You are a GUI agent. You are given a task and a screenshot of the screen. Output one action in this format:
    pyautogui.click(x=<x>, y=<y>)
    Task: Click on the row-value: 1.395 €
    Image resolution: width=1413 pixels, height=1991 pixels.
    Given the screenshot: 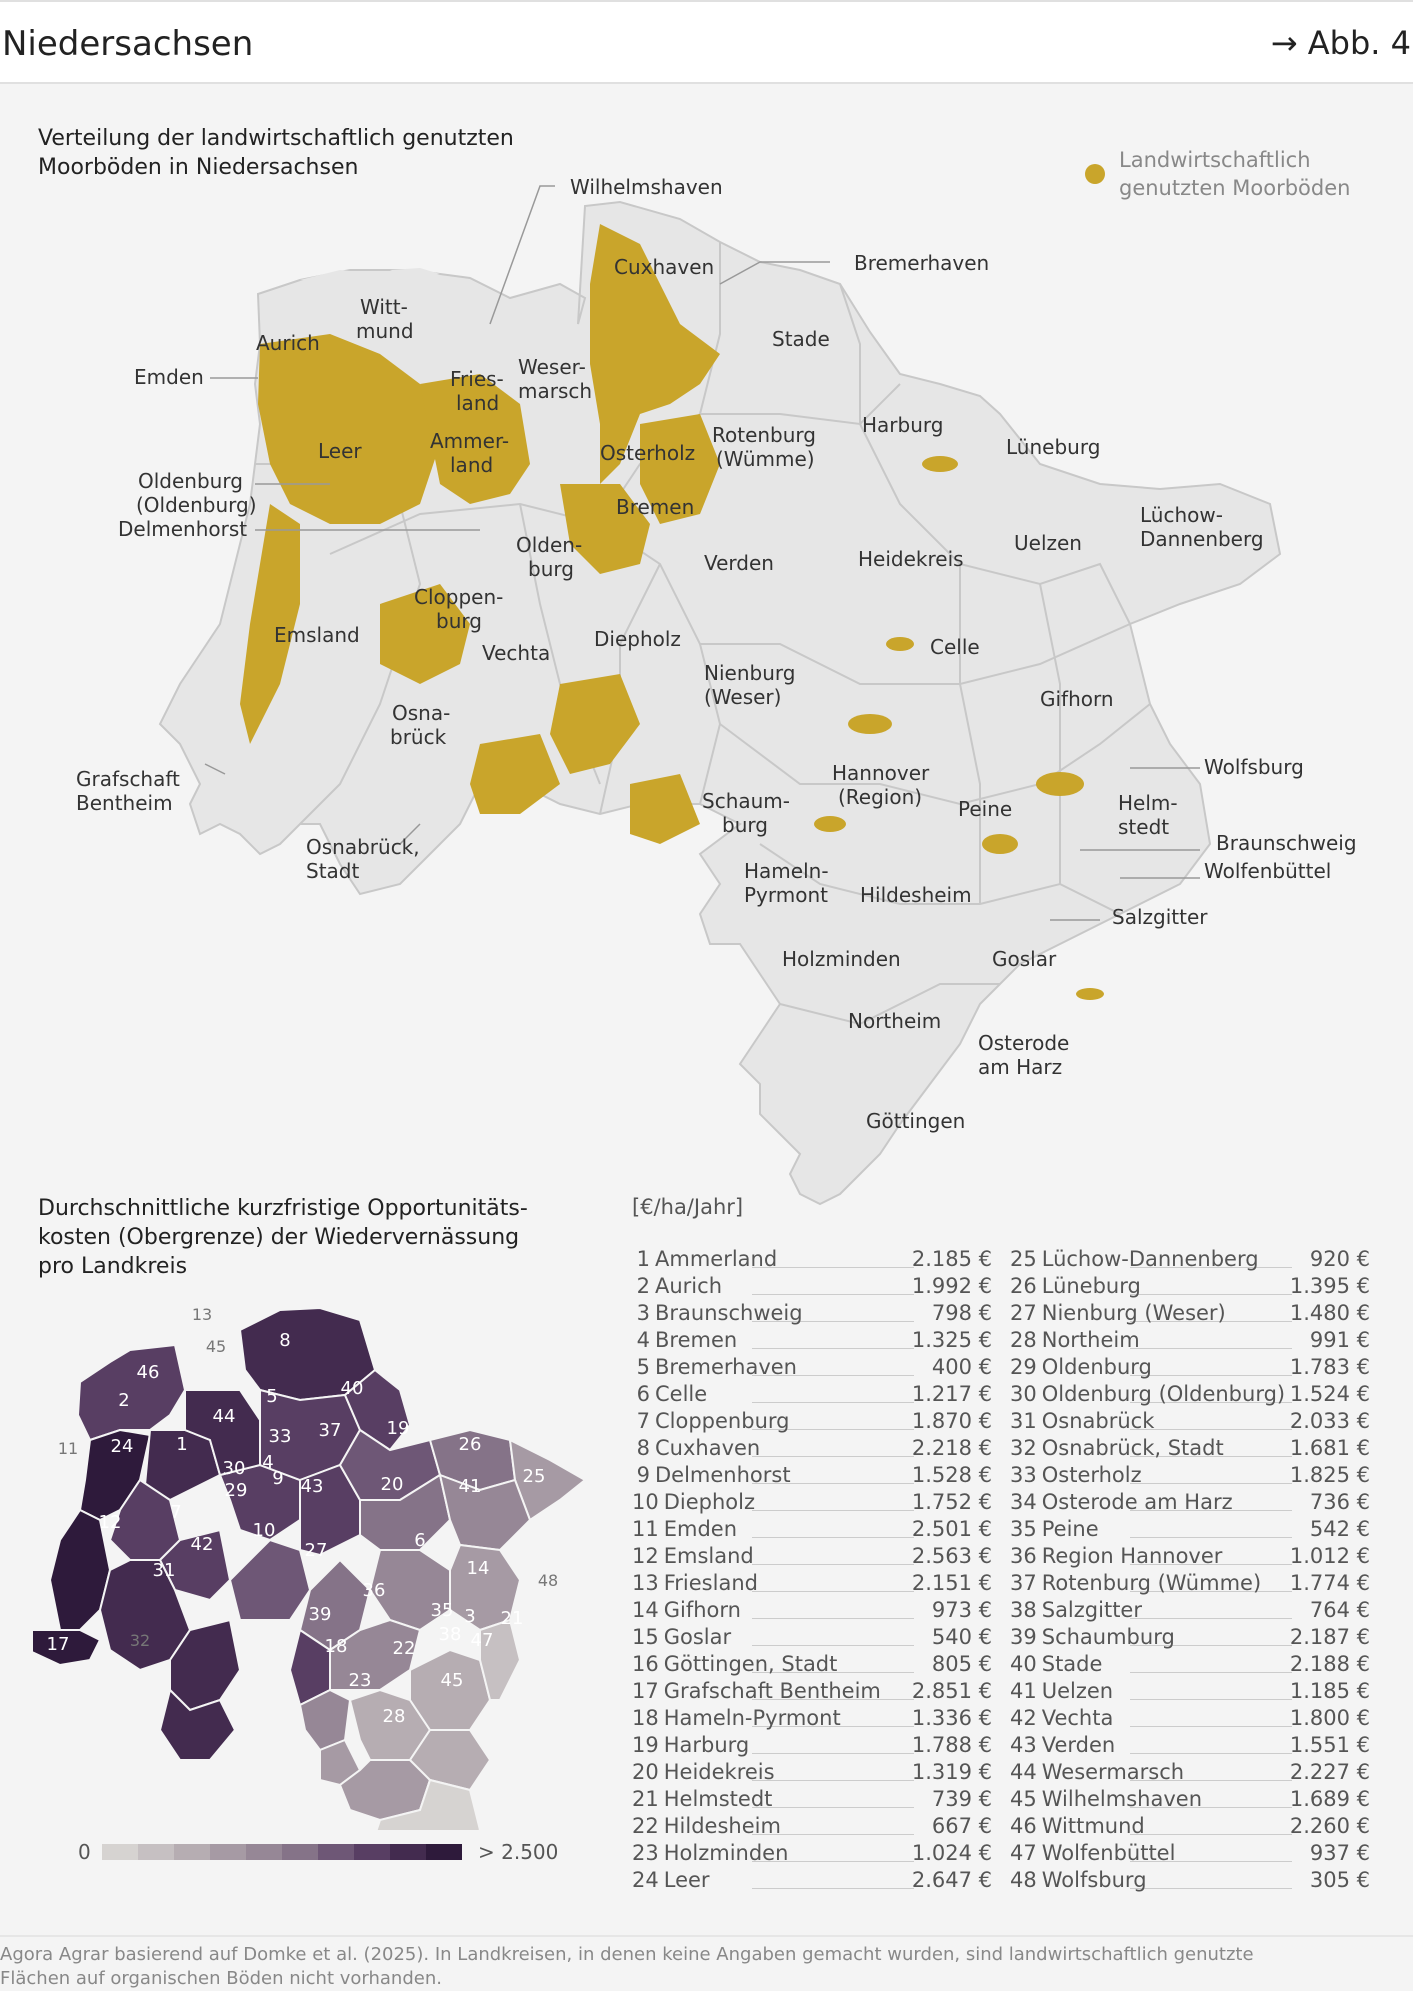 What is the action you would take?
    pyautogui.click(x=1329, y=1286)
    